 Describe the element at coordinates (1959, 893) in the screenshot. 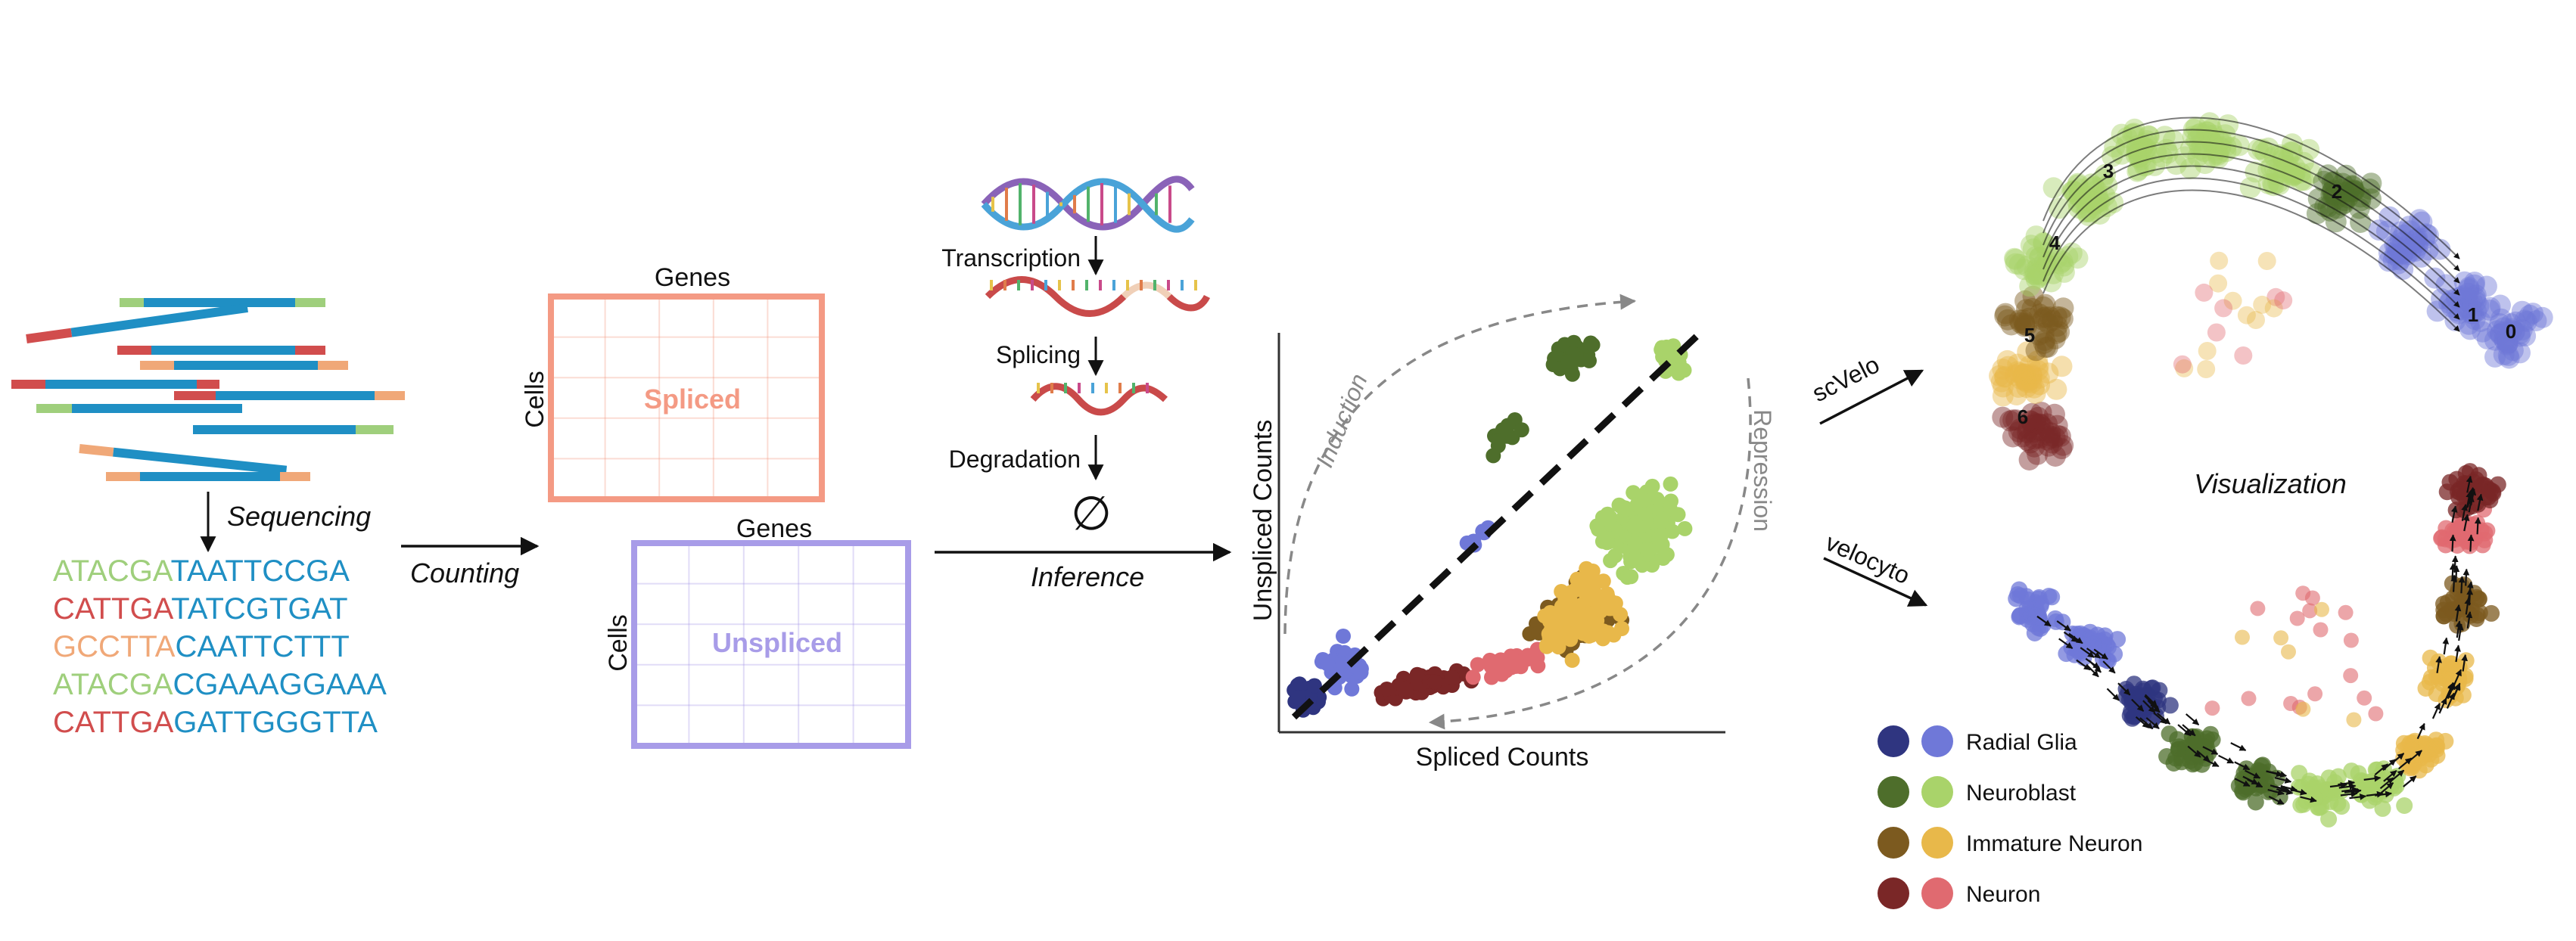

I see `legend-item: Neuron` at that location.